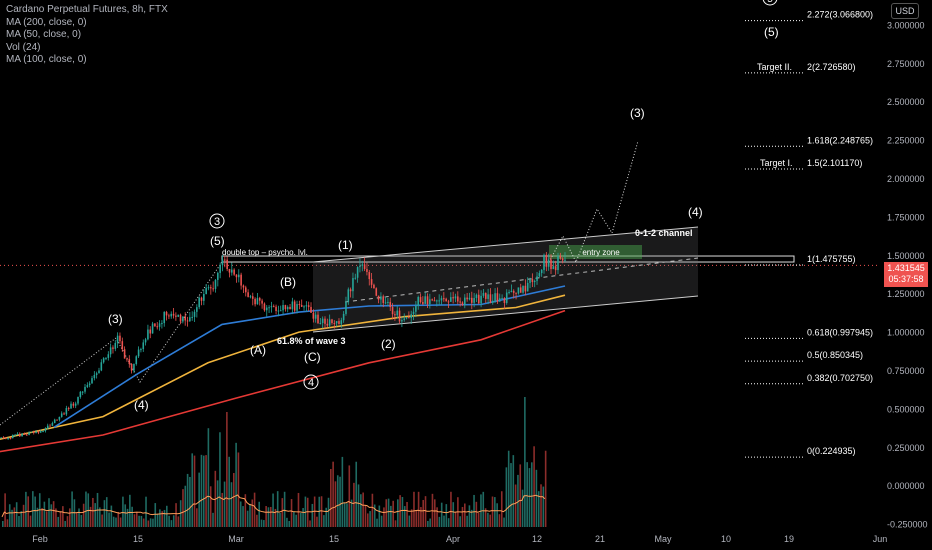  What do you see at coordinates (44, 34) in the screenshot?
I see `legend-ma50: MA (50, close, 0)` at bounding box center [44, 34].